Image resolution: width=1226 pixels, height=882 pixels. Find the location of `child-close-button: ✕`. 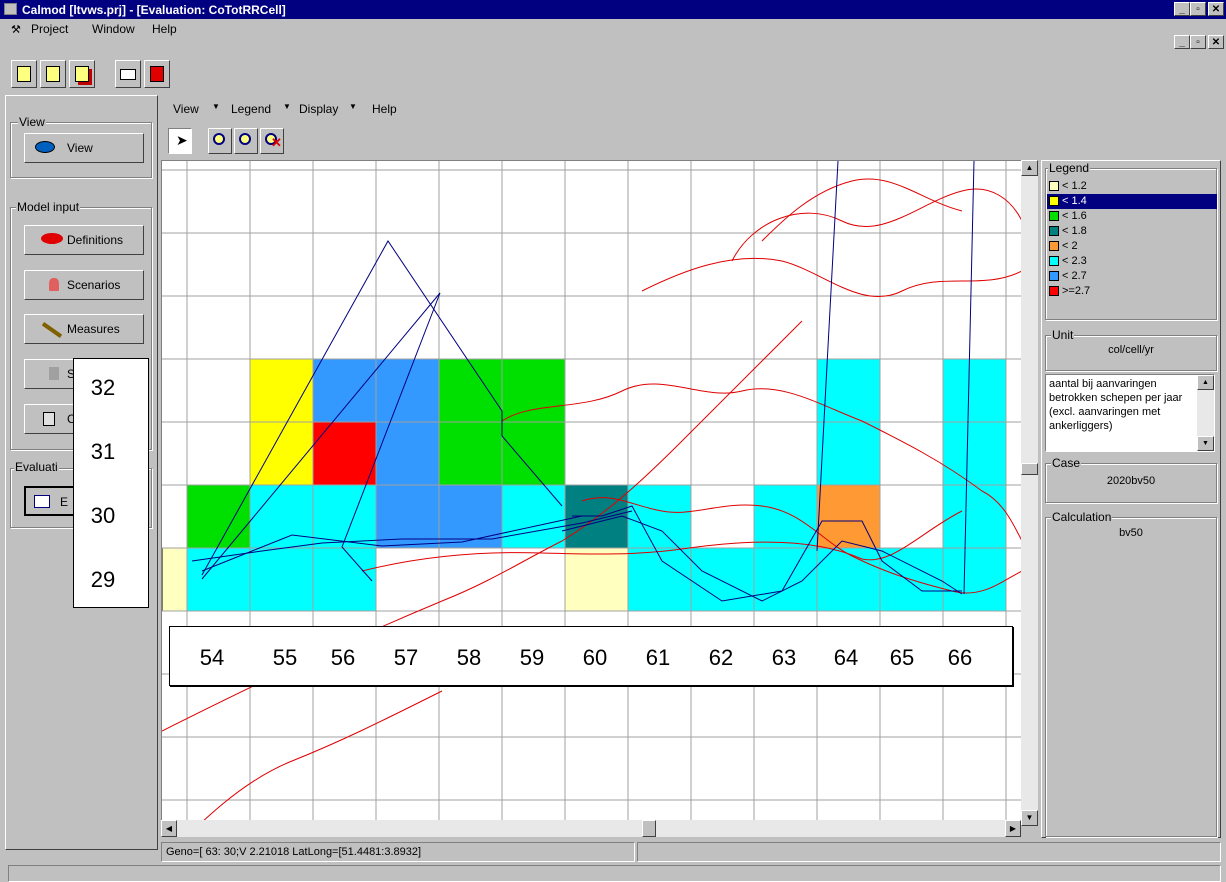

child-close-button: ✕ is located at coordinates (1216, 42).